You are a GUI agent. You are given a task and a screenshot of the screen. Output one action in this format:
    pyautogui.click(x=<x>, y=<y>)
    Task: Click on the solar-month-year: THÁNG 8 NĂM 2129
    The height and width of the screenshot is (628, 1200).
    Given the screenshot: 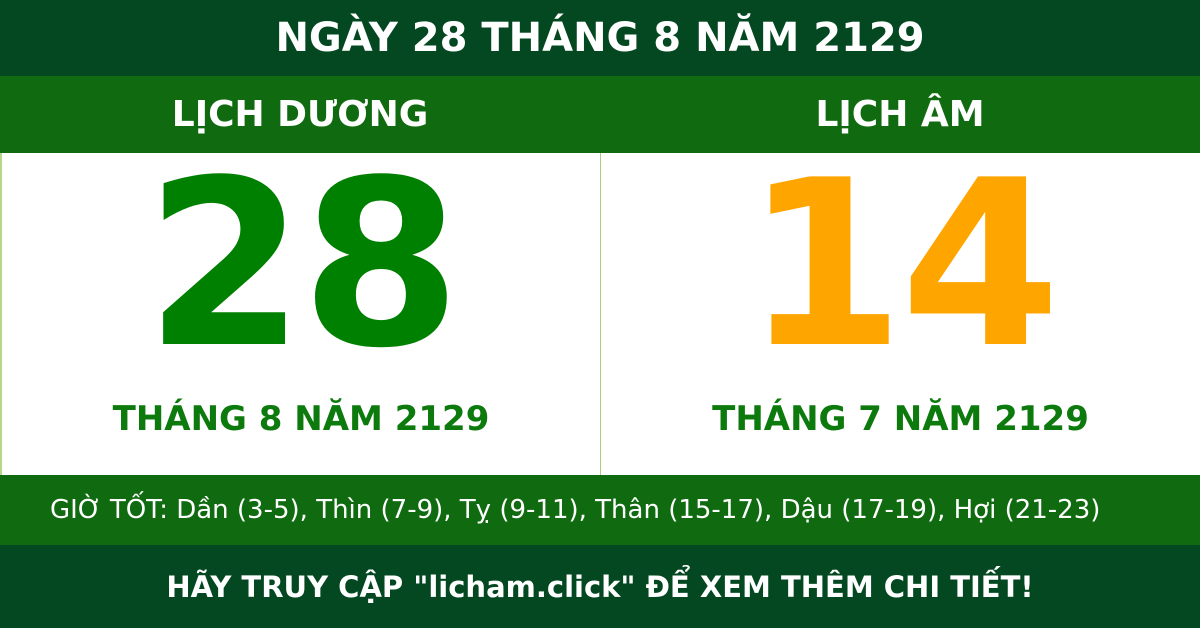 What is the action you would take?
    pyautogui.click(x=301, y=419)
    